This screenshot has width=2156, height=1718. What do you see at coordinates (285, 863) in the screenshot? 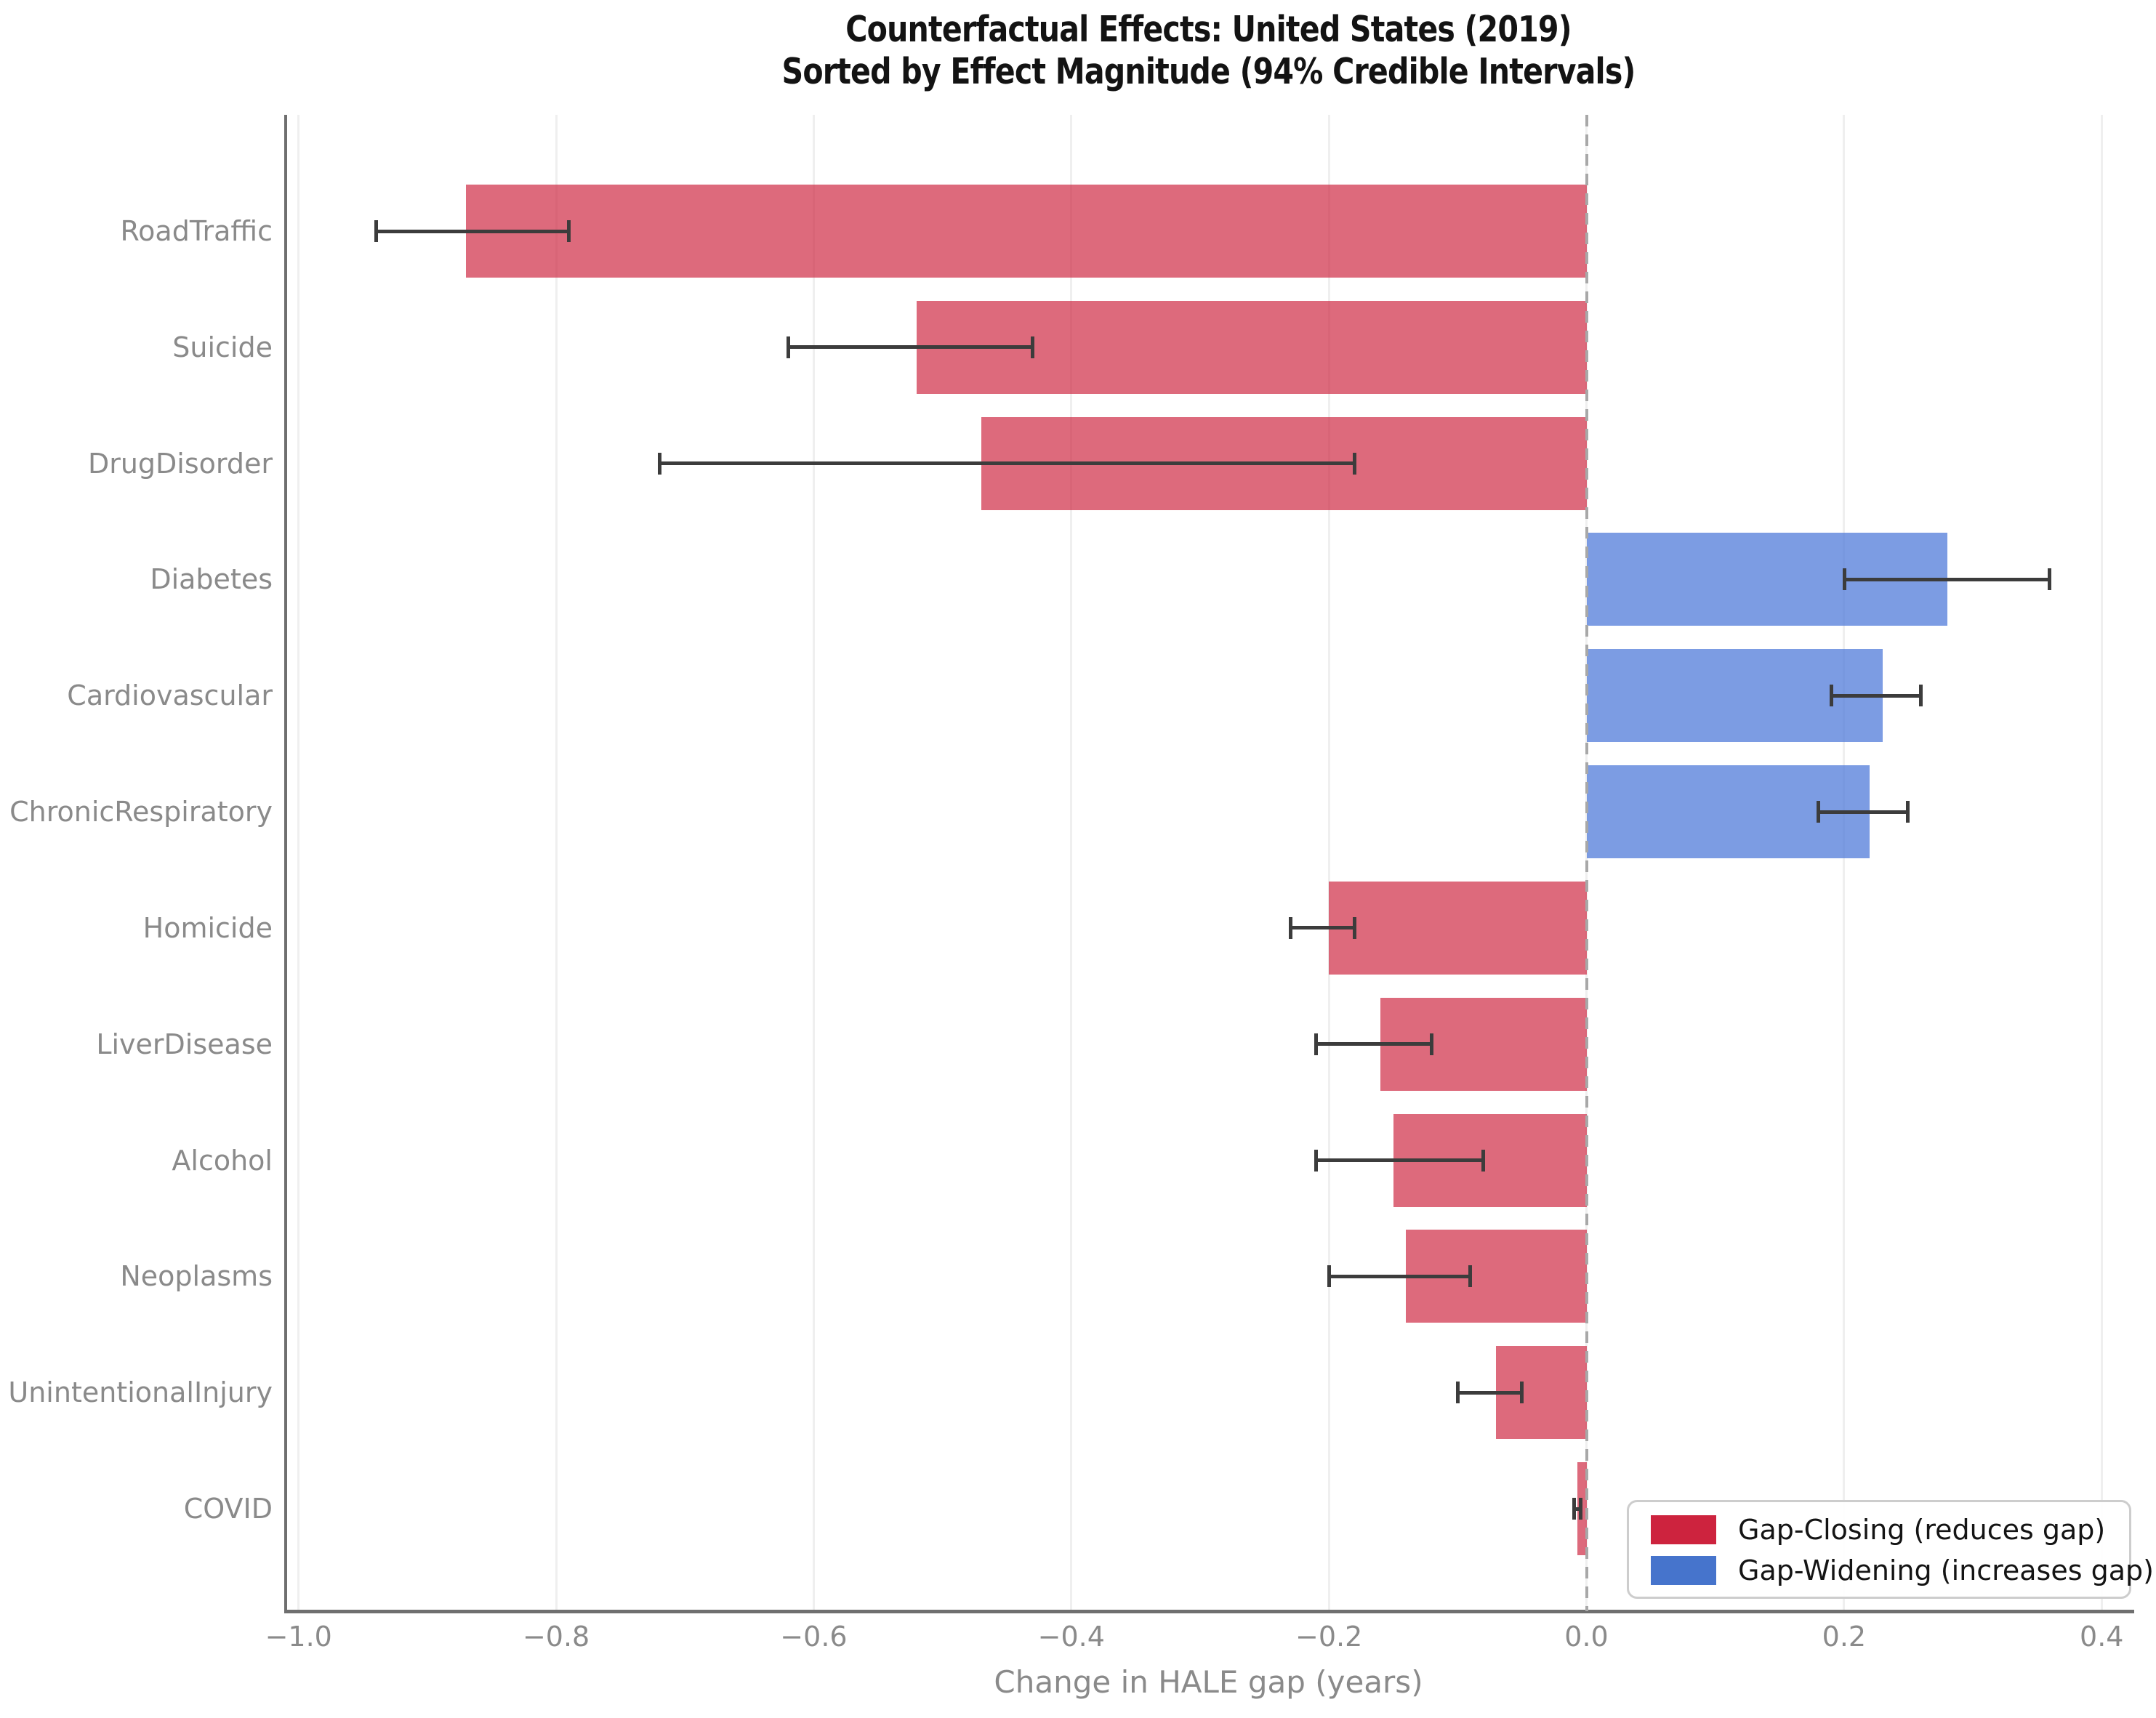
I see `y-axis-spine` at bounding box center [285, 863].